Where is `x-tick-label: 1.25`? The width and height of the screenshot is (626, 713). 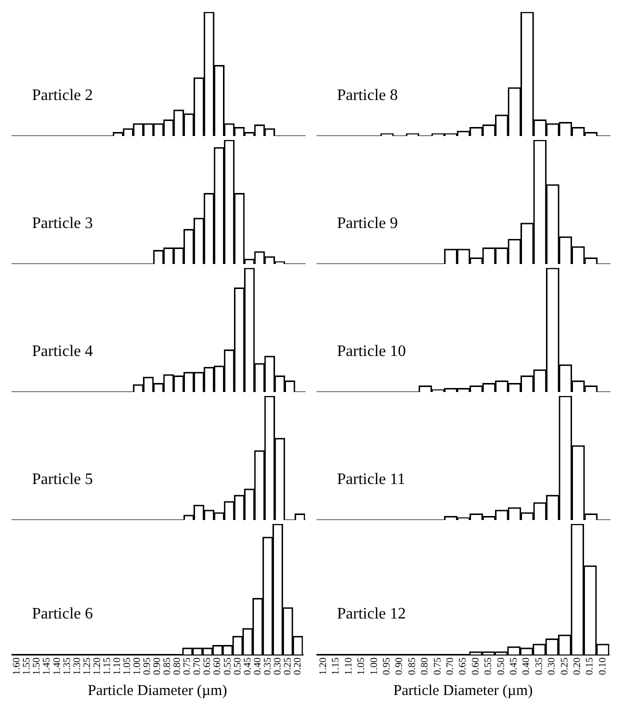
x-tick-label: 1.25 is located at coordinates (87, 666).